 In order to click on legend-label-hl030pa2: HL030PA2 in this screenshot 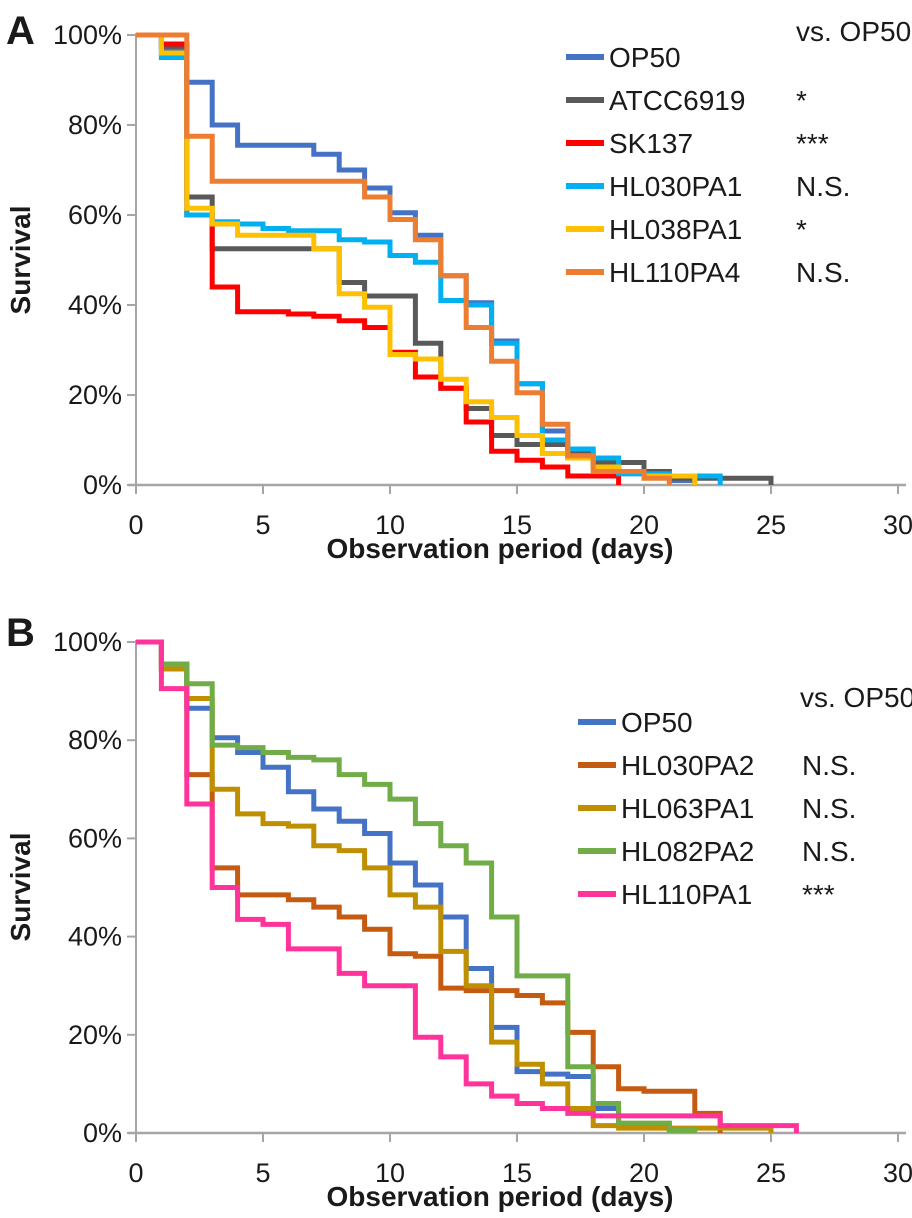, I will do `click(687, 765)`.